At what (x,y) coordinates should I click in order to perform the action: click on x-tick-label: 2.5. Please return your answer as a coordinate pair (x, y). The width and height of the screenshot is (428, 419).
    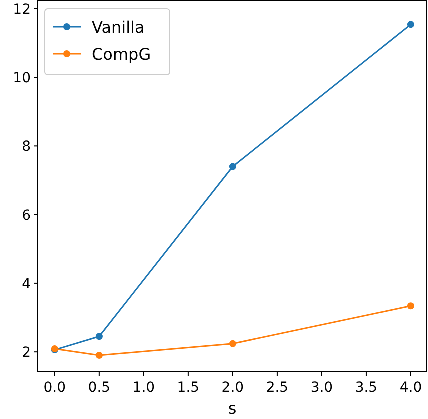
    Looking at the image, I should click on (277, 388).